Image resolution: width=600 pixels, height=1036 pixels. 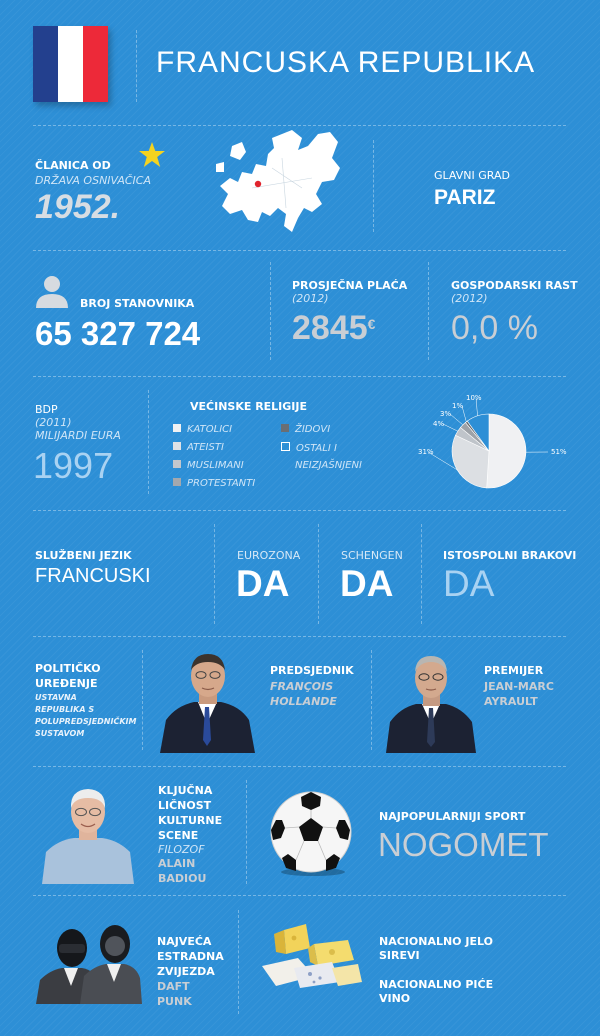 What do you see at coordinates (78, 435) in the screenshot?
I see `gdp-unit: MILIJARDI EURA` at bounding box center [78, 435].